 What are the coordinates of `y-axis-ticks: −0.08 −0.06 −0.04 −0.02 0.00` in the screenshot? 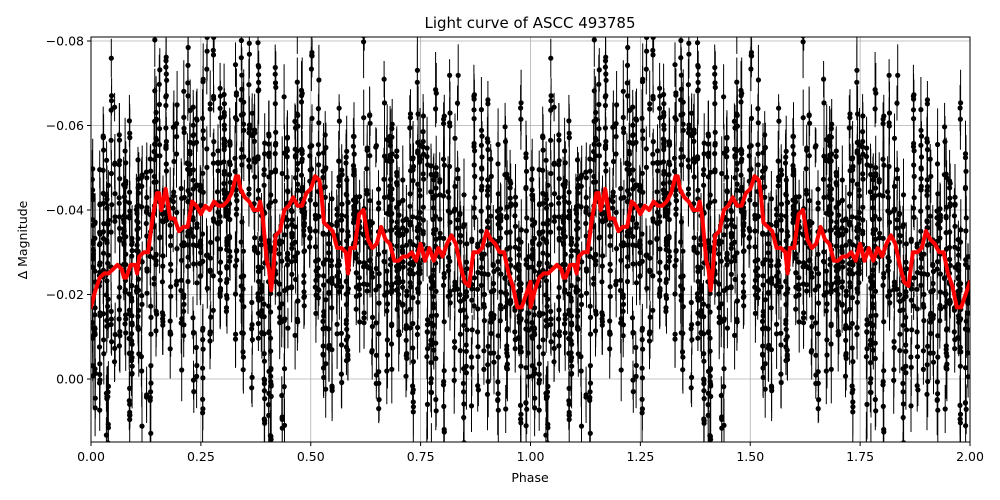 It's located at (68, 210).